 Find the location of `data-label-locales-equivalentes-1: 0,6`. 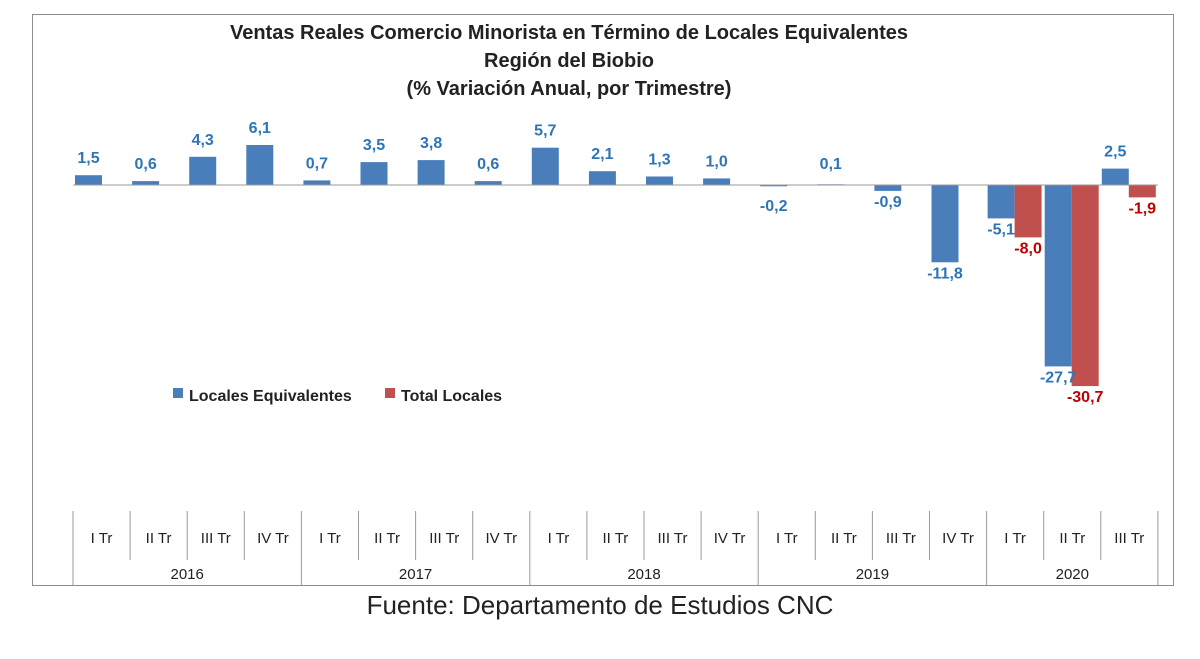

data-label-locales-equivalentes-1: 0,6 is located at coordinates (145, 164).